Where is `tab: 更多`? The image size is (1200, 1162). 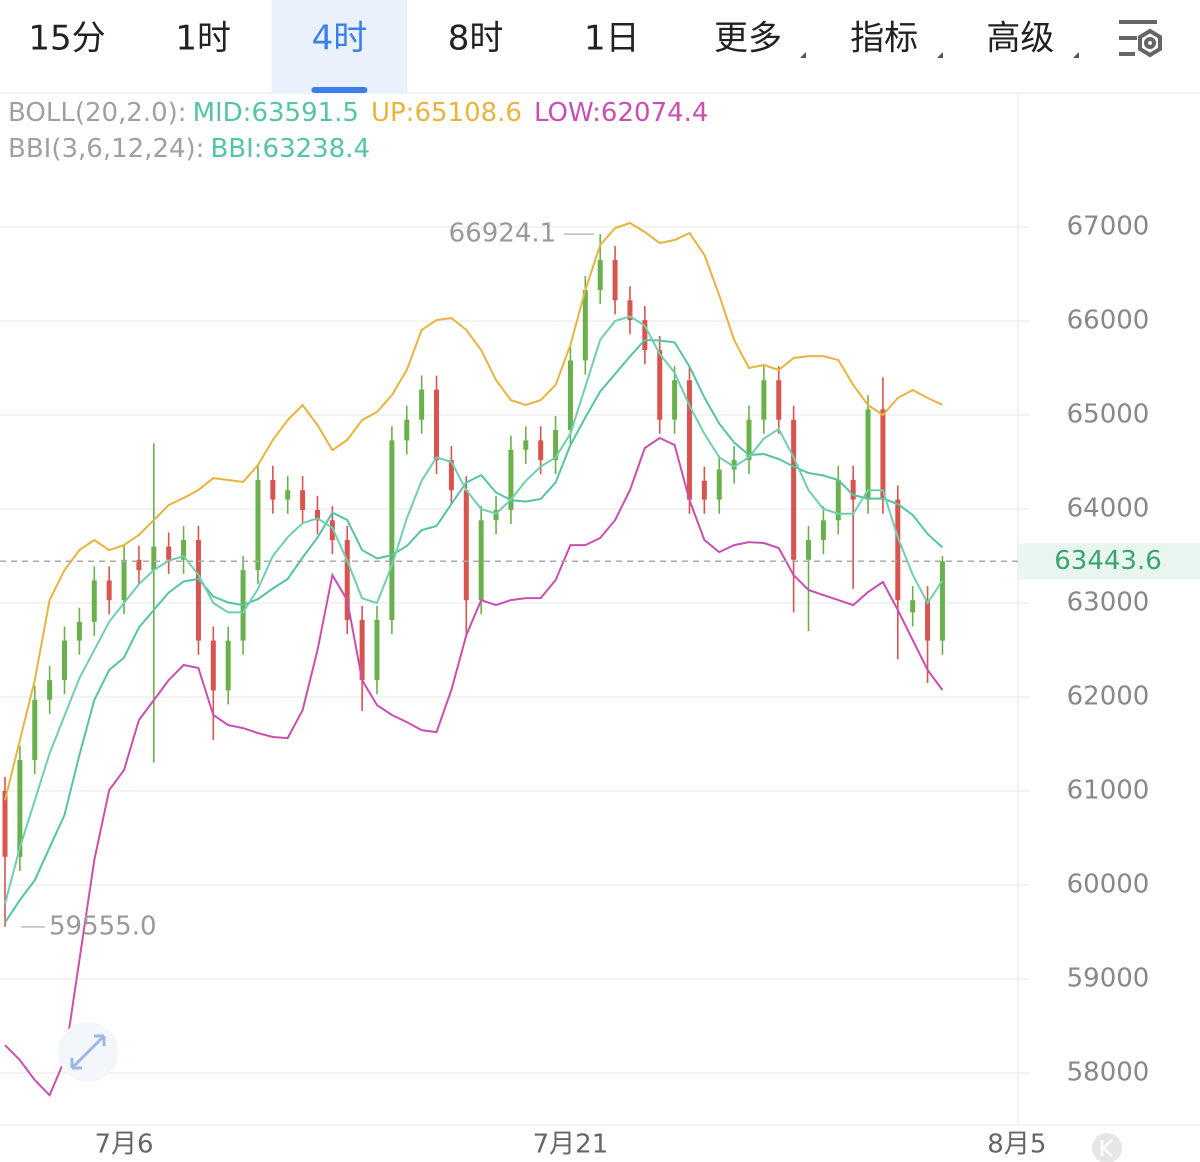 tab: 更多 is located at coordinates (748, 39).